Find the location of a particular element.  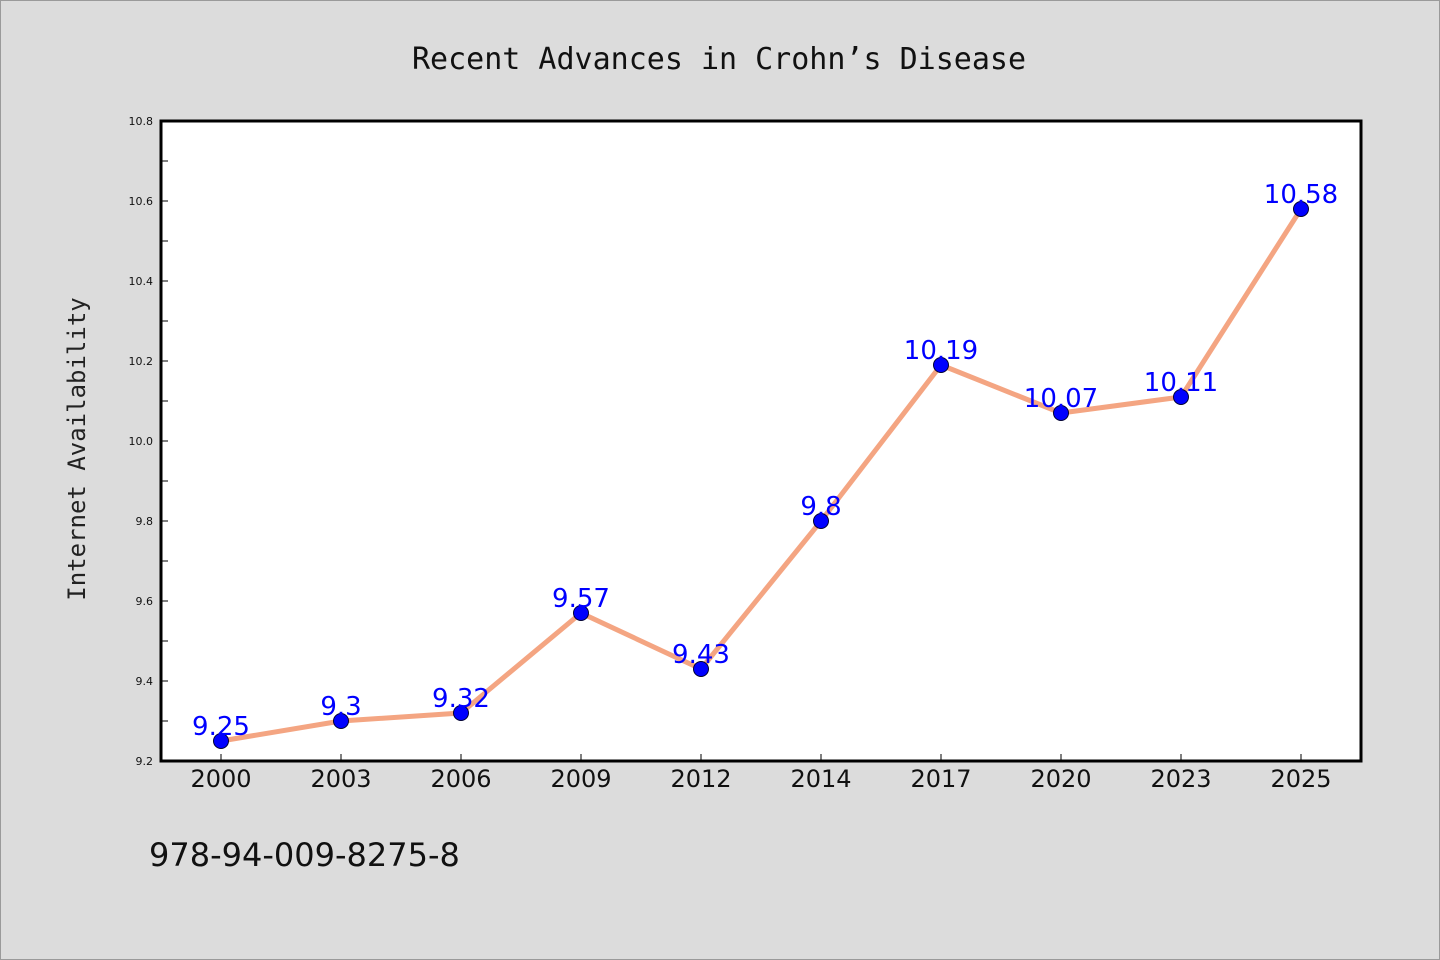

footer-code: 978-94-009-8275-8 is located at coordinates (304, 855).